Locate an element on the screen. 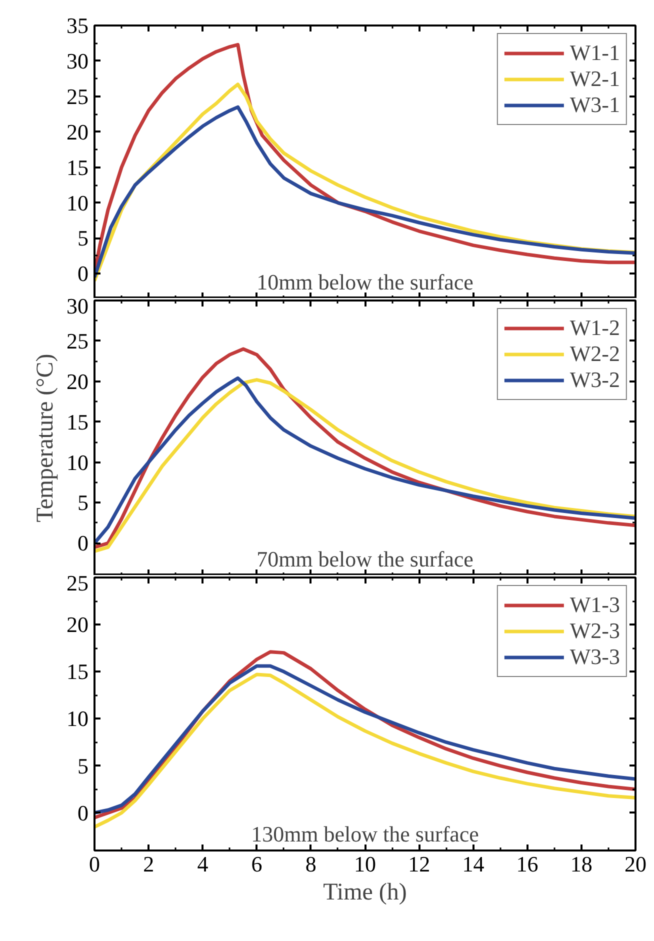 This screenshot has width=654, height=941. x-tick-label: 2 is located at coordinates (148, 864).